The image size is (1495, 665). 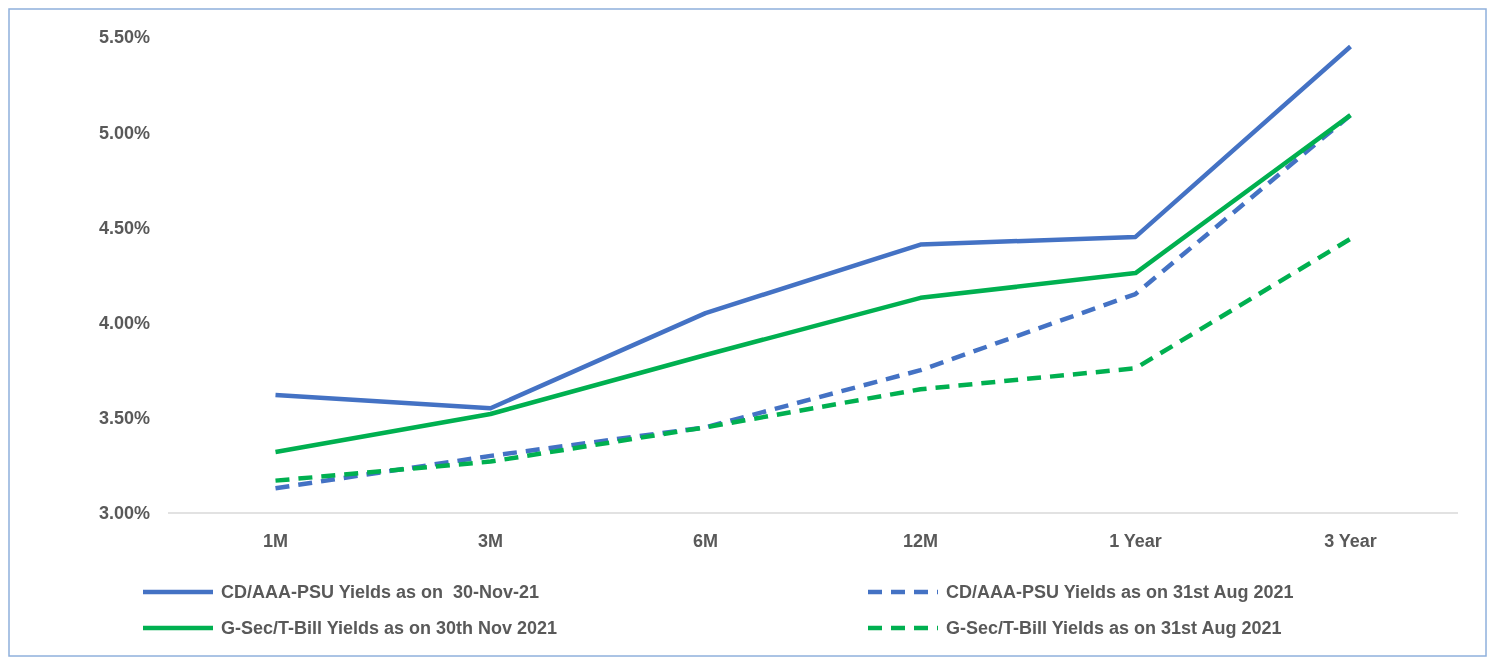 I want to click on y-tick-label: 3.50%, so click(x=124, y=418).